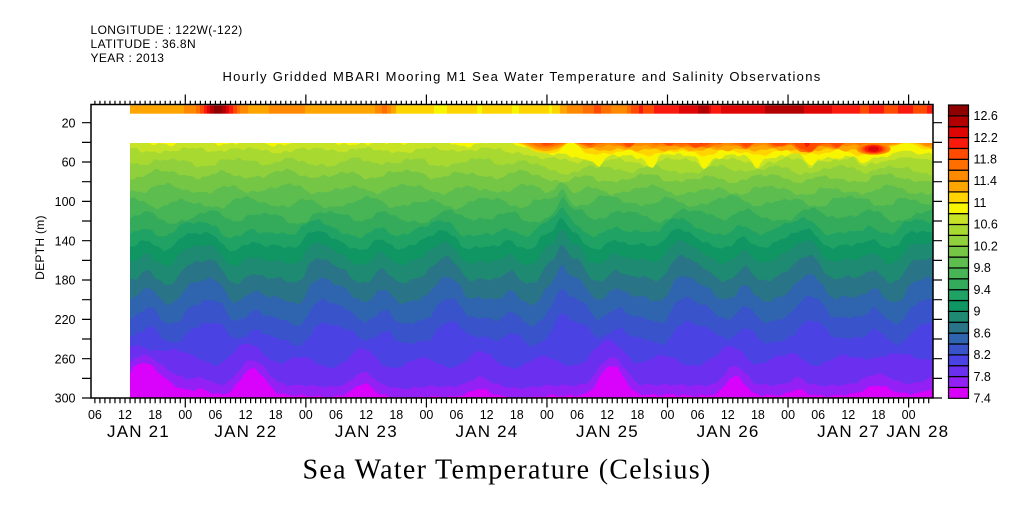 The image size is (1009, 509). I want to click on svg-text: JAN 25, so click(607, 431).